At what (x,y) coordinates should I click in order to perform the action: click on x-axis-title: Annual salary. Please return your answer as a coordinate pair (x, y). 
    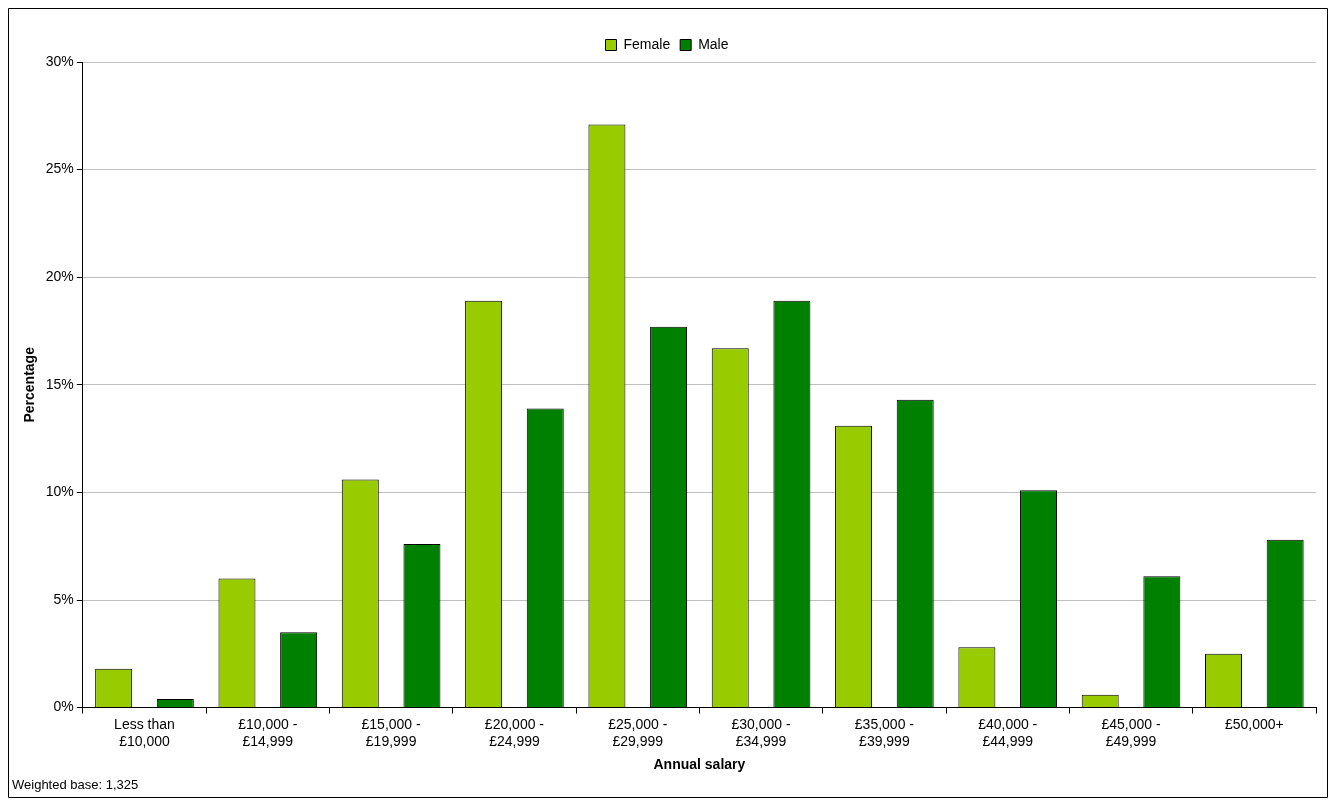
    Looking at the image, I should click on (699, 764).